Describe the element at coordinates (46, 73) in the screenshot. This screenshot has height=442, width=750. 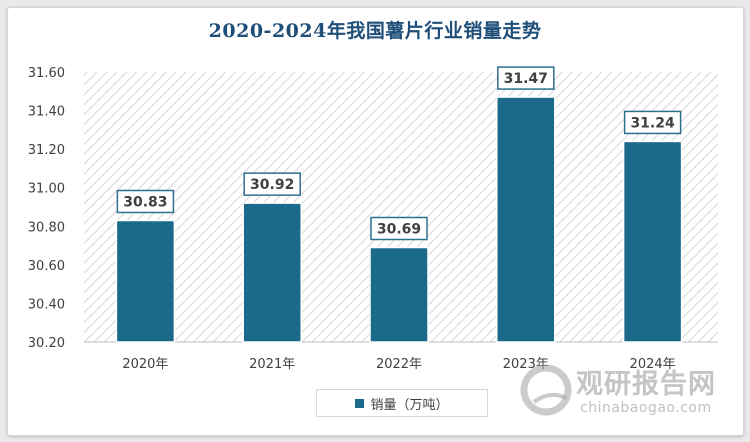
I see `y-tick-label-7: 31.60` at that location.